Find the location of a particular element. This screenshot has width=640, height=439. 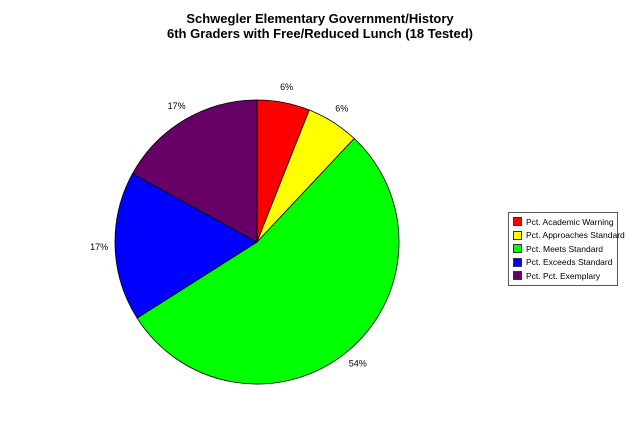

legend-label-exemplary: Pct. Pct. Exemplary is located at coordinates (563, 275).